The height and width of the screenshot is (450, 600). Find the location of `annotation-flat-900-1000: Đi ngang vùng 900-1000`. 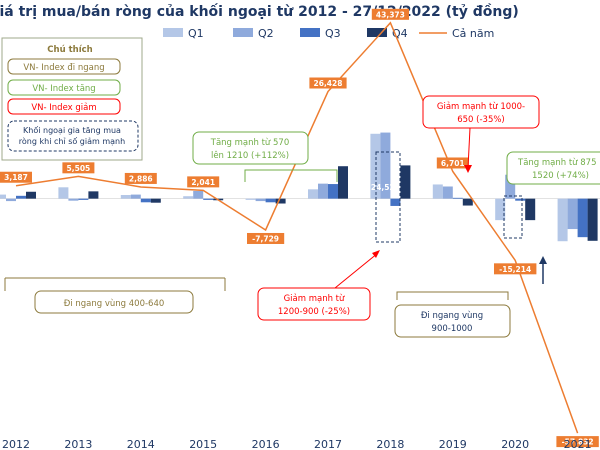

annotation-flat-900-1000: Đi ngang vùng 900-1000 is located at coordinates (452, 314).